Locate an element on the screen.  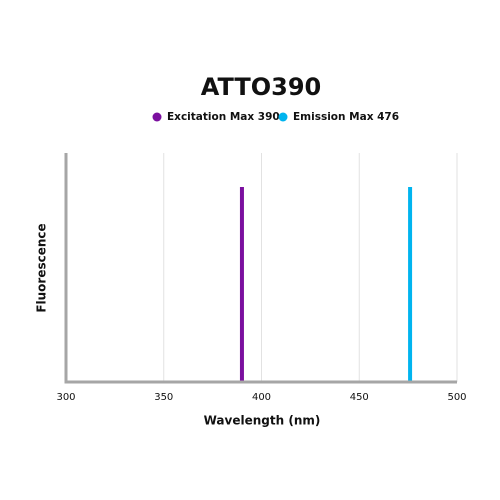
chart-title: ATTO390 is located at coordinates (261, 87).